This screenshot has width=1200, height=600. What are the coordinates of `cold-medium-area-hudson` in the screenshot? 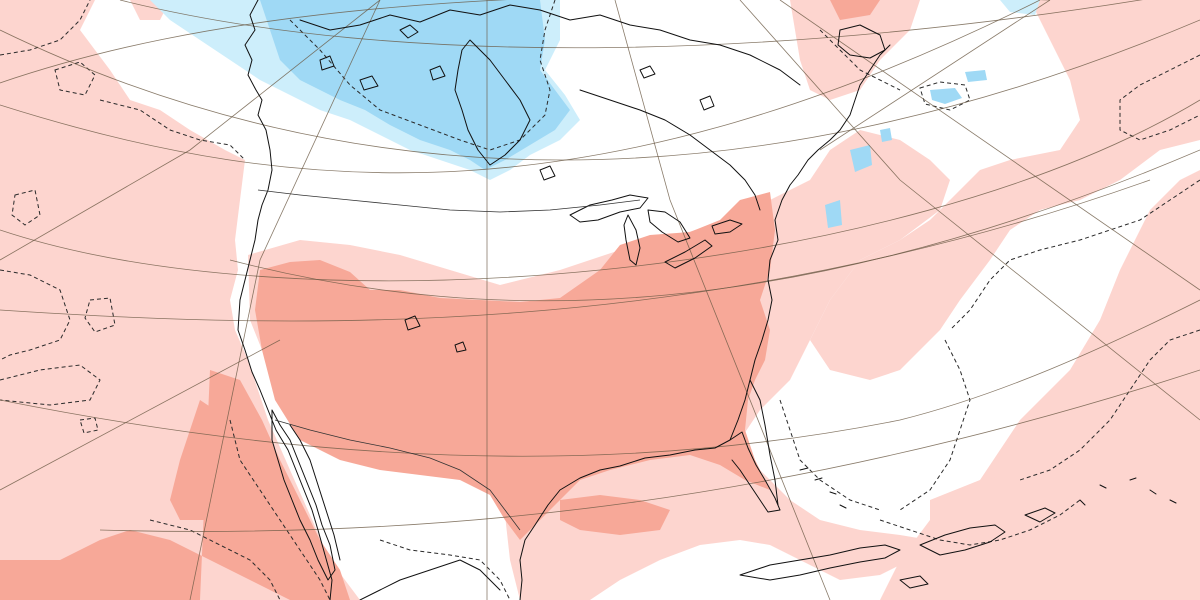 It's located at (415, 85).